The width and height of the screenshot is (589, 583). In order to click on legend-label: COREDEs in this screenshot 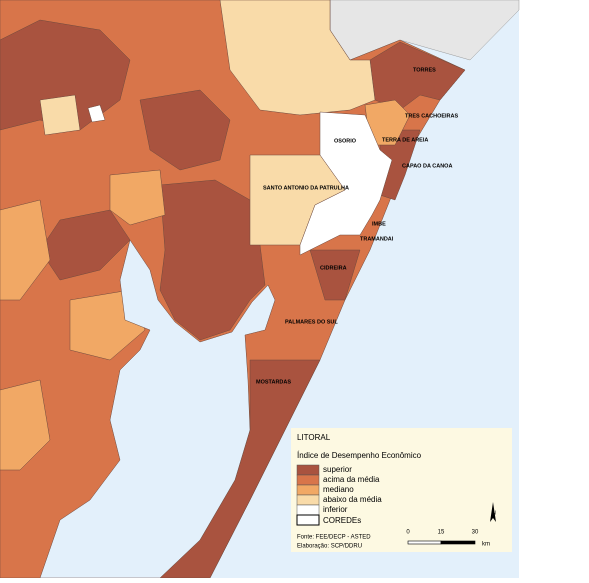, I will do `click(342, 520)`.